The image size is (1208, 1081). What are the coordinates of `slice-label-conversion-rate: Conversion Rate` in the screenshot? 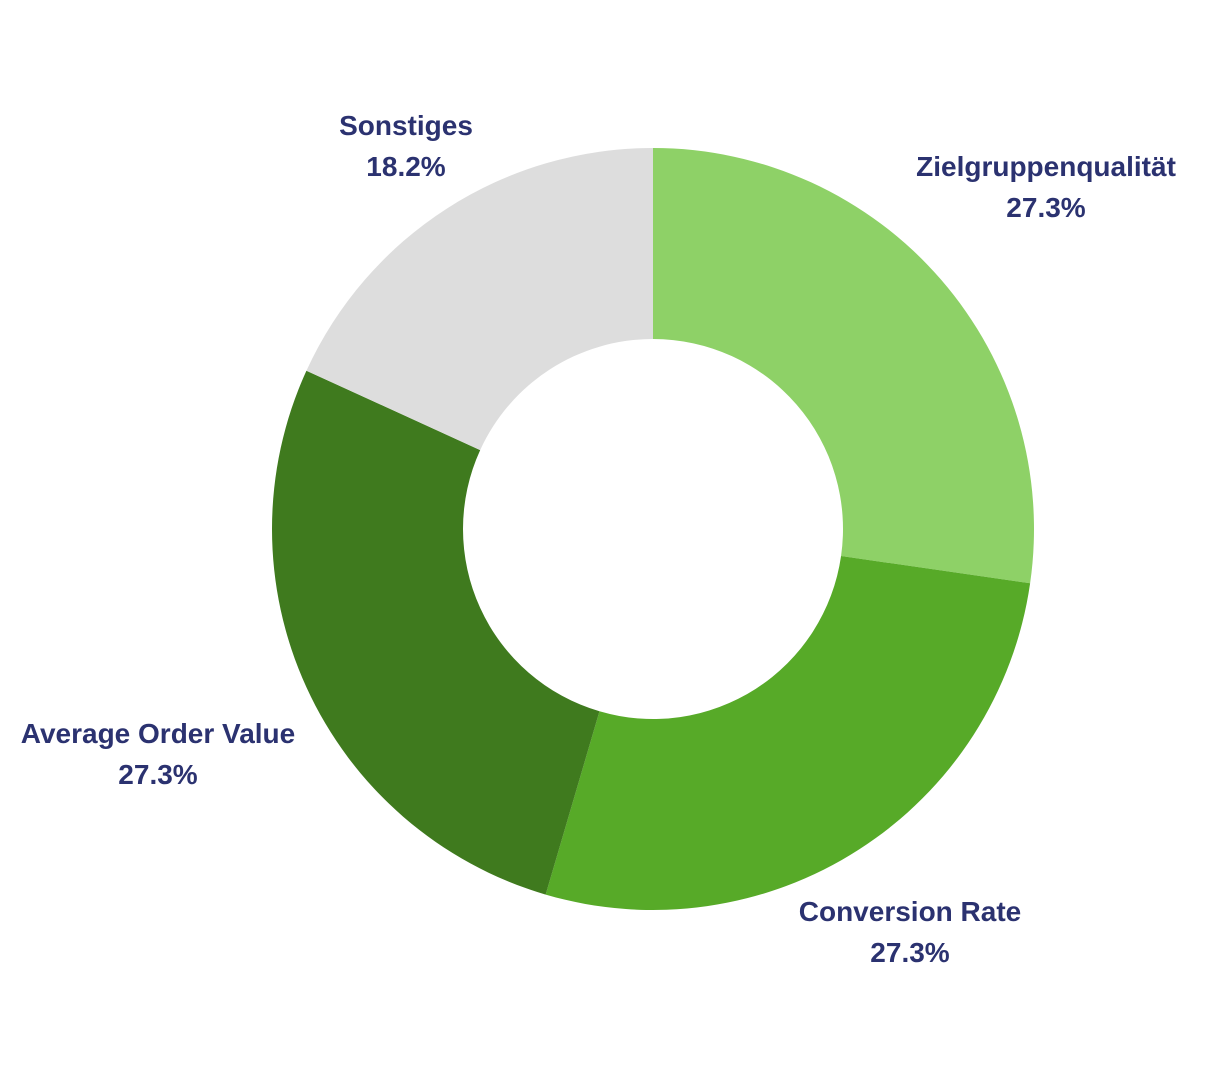 It's located at (910, 911).